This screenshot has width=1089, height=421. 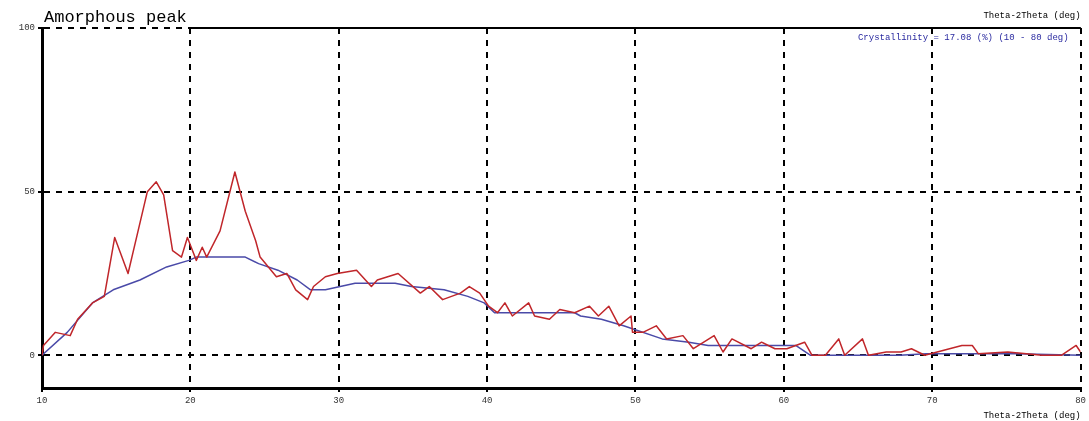 I want to click on x-tick-label: 20, so click(x=190, y=400).